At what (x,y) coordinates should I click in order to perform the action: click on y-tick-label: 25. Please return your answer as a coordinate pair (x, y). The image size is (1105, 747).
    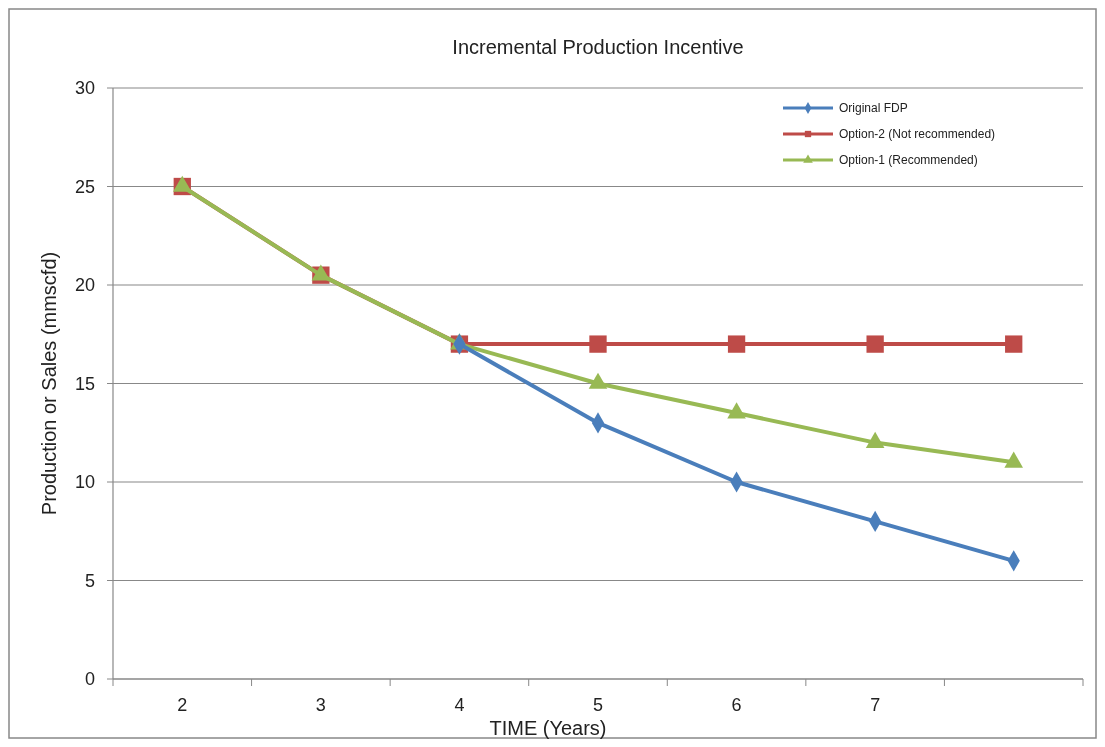
    Looking at the image, I should click on (84, 186).